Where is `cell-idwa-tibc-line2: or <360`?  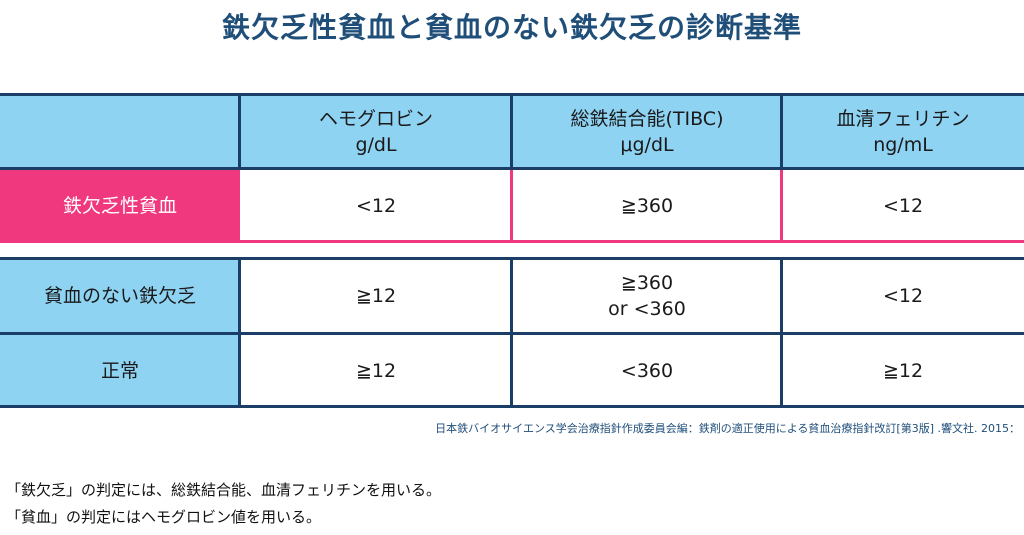
cell-idwa-tibc-line2: or <360 is located at coordinates (647, 308).